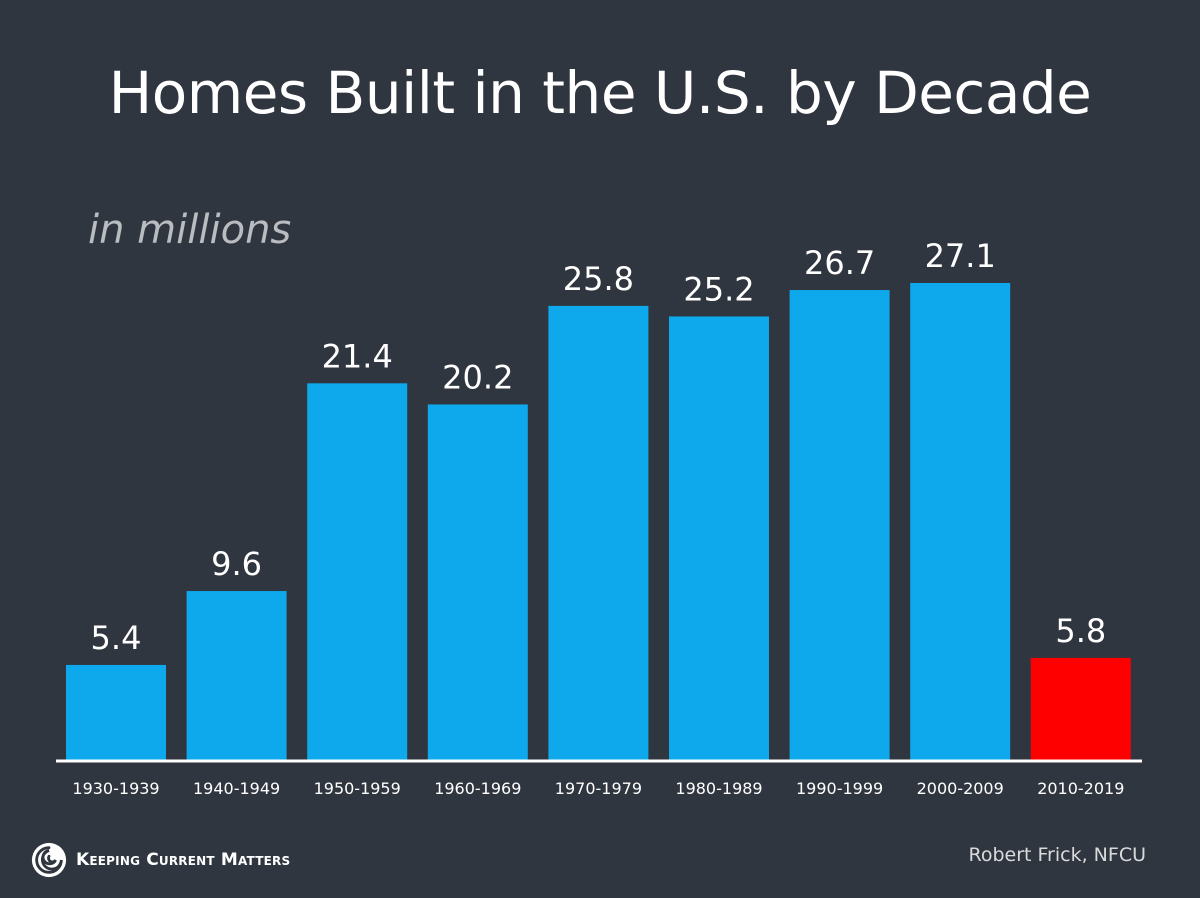  What do you see at coordinates (839, 263) in the screenshot?
I see `data-label-1990-1999: 26.7` at bounding box center [839, 263].